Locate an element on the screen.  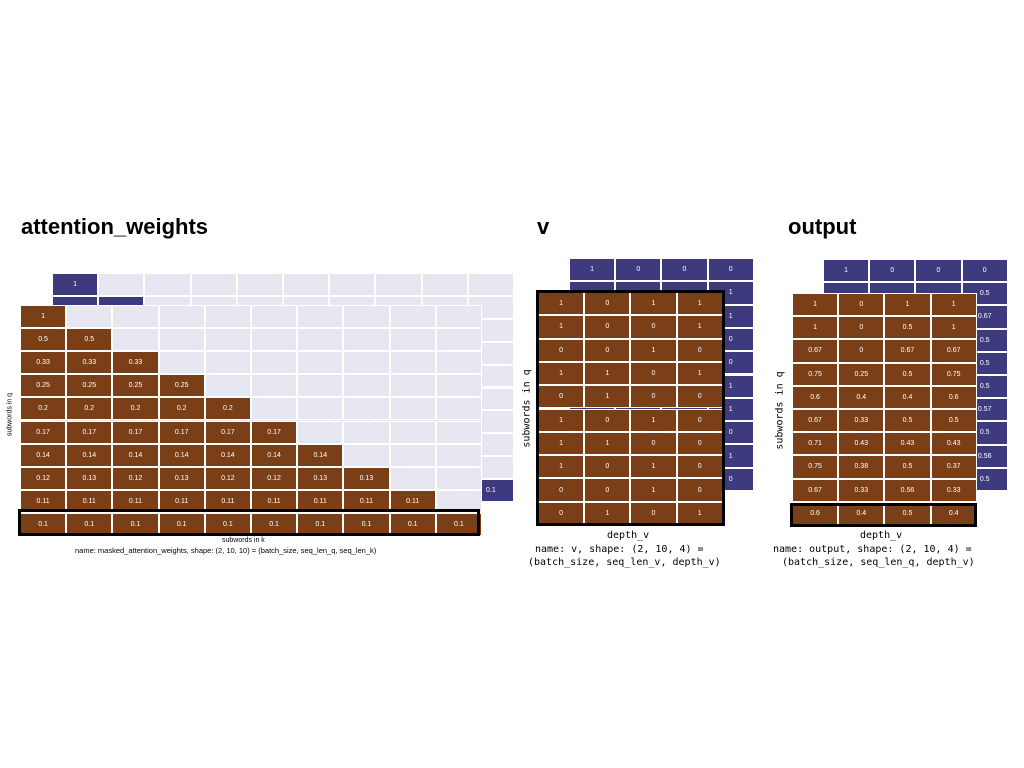
output-value-cell: 0.6 is located at coordinates (815, 513).